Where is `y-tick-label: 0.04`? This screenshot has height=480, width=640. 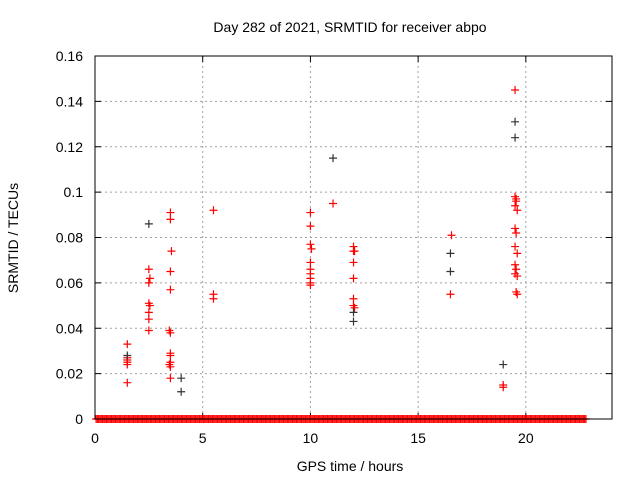
y-tick-label: 0.04 is located at coordinates (69, 328).